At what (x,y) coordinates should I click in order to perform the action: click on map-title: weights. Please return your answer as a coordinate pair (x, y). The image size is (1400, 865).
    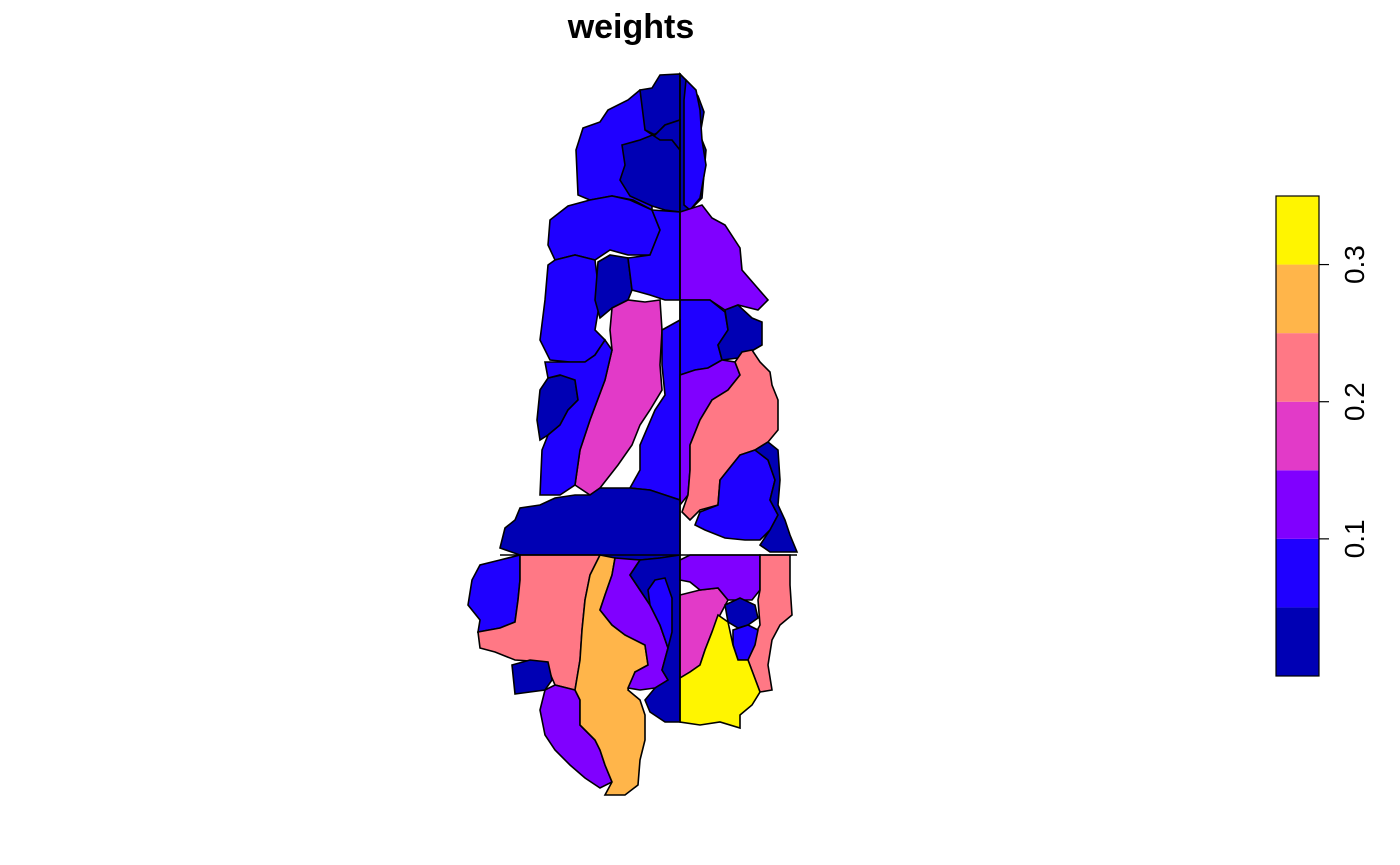
    Looking at the image, I should click on (631, 27).